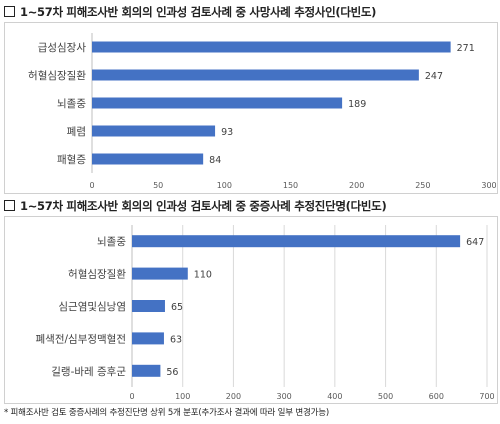 Image resolution: width=500 pixels, height=424 pixels. I want to click on x-tick-label: 700, so click(486, 396).